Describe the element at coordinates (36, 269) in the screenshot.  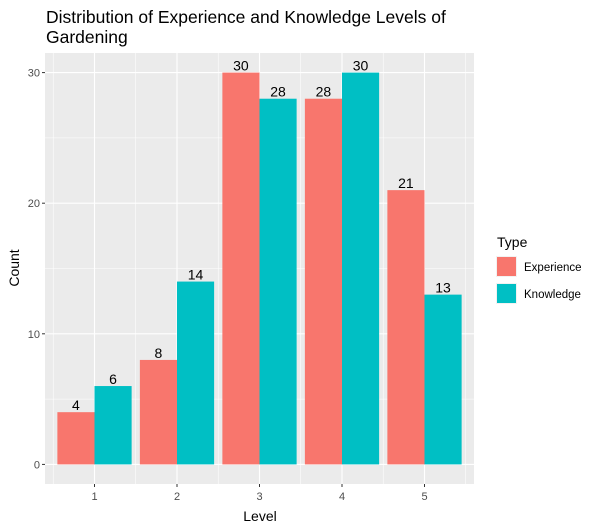
I see `y-axis: 0 10 20 30` at that location.